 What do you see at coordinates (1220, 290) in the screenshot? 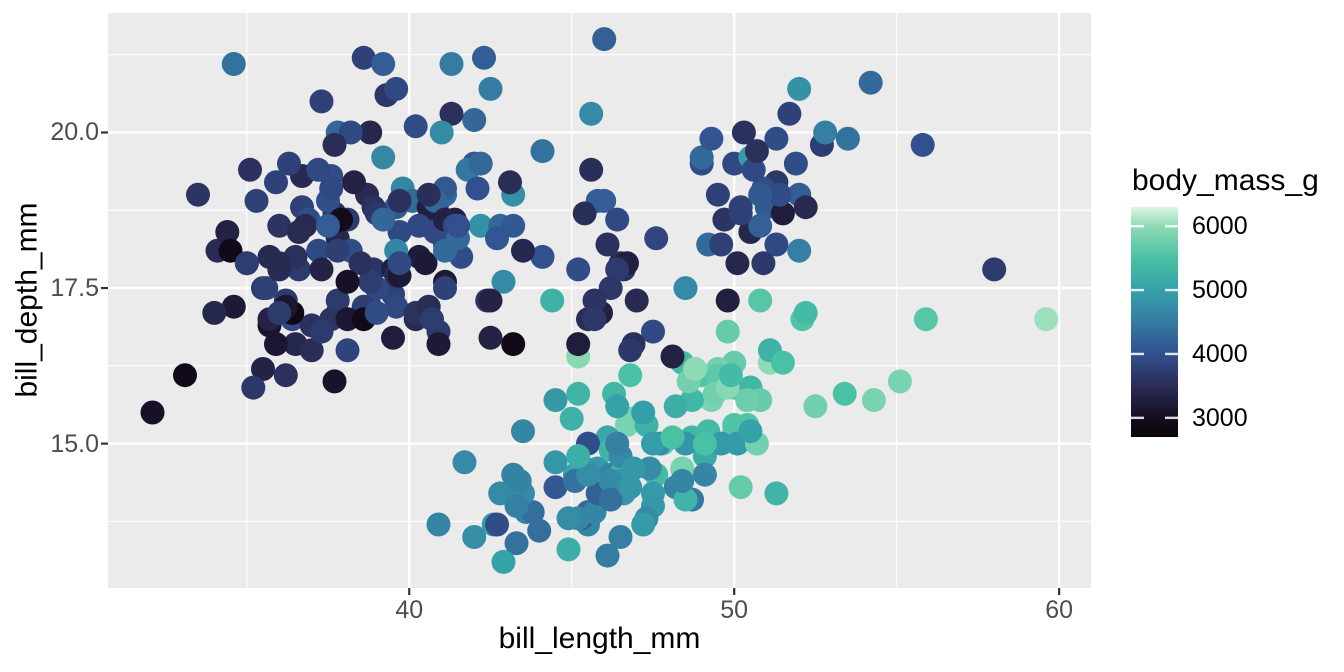
I see `legend-tick-label: 5000` at bounding box center [1220, 290].